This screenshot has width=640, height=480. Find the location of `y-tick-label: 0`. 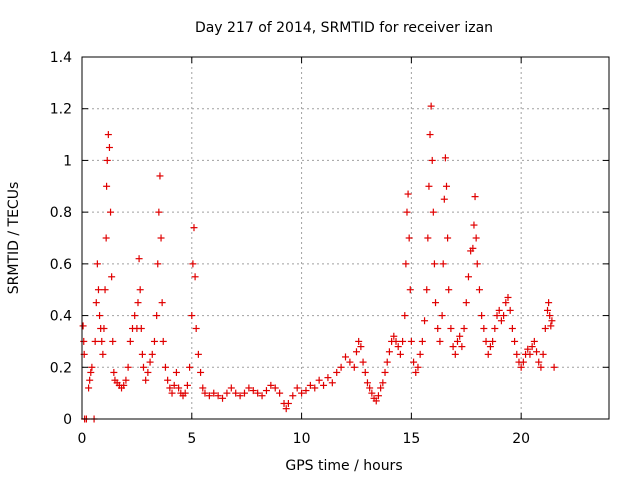

y-tick-label: 0 is located at coordinates (67, 420).